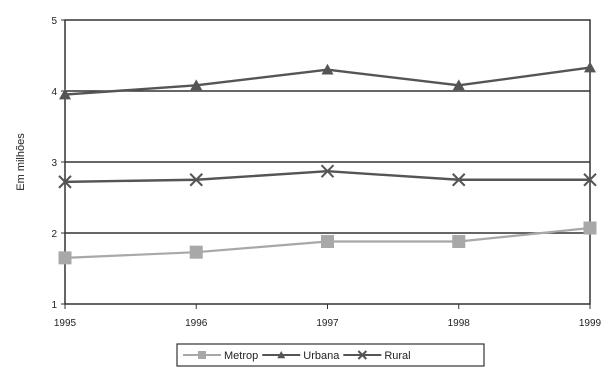  I want to click on series-line-rural, so click(327, 177).